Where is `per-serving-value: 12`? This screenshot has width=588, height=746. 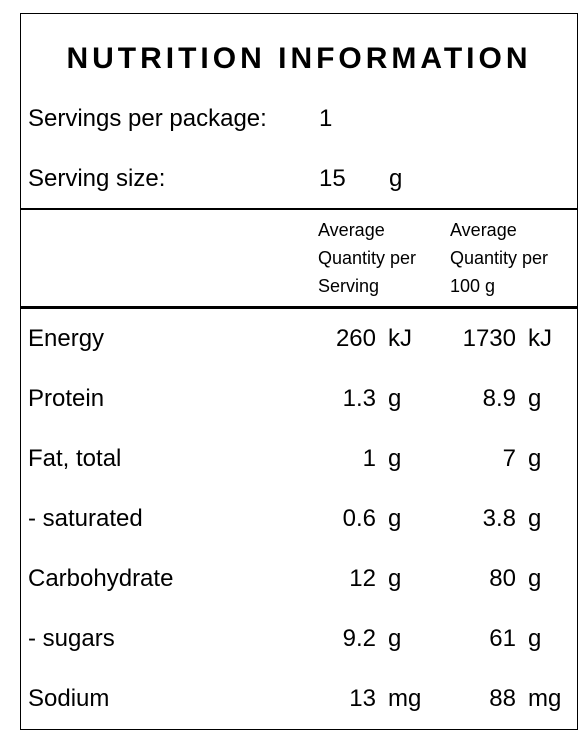
per-serving-value: 12 is located at coordinates (362, 578).